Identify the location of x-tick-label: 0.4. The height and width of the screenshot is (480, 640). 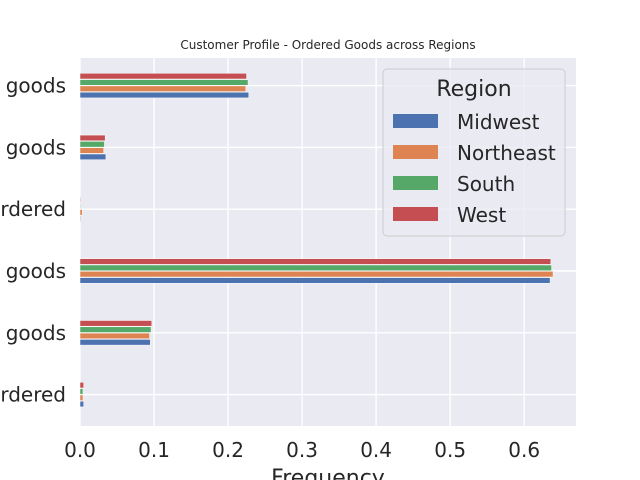
(376, 450).